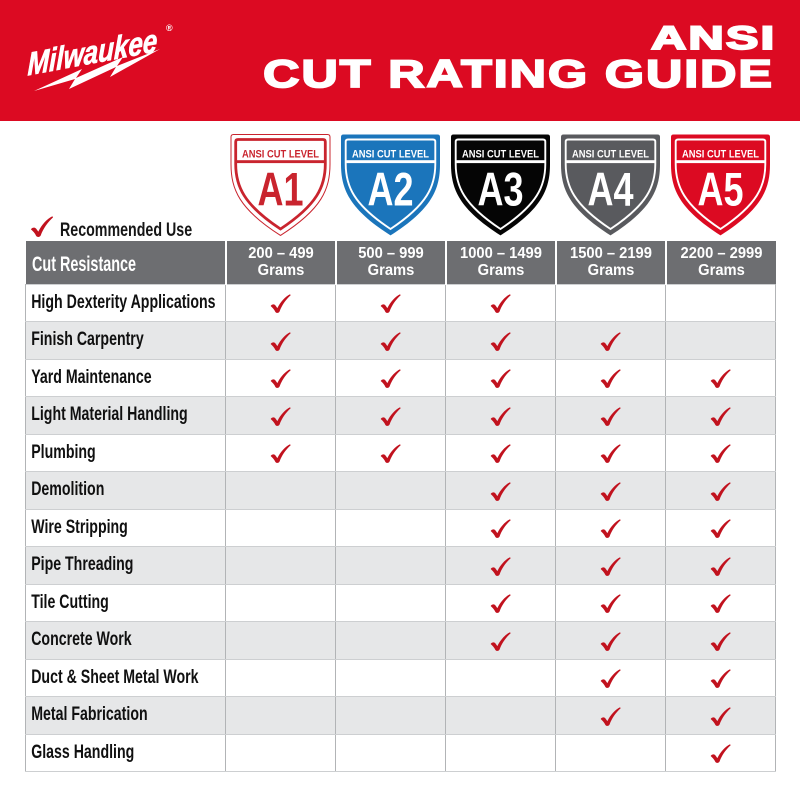  What do you see at coordinates (390, 188) in the screenshot?
I see `svg-text: A2` at bounding box center [390, 188].